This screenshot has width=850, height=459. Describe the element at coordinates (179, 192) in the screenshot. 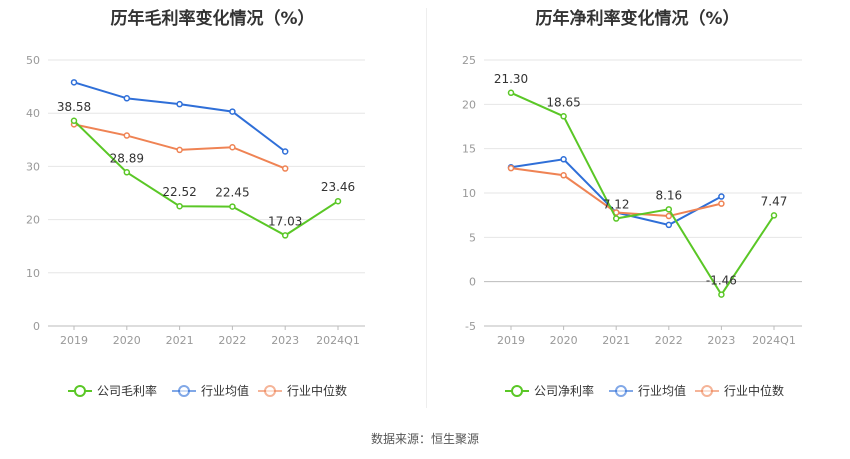

I see `data-label: 22.52` at that location.